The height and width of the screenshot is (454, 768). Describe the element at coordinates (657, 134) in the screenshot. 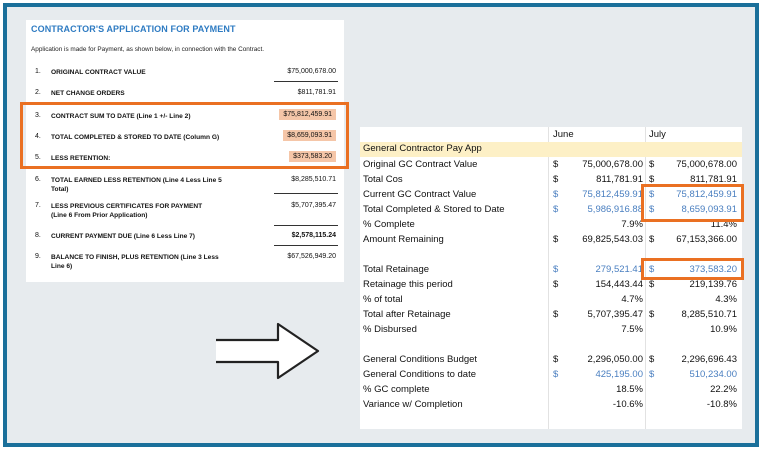

I see `column-header-july: July` at that location.